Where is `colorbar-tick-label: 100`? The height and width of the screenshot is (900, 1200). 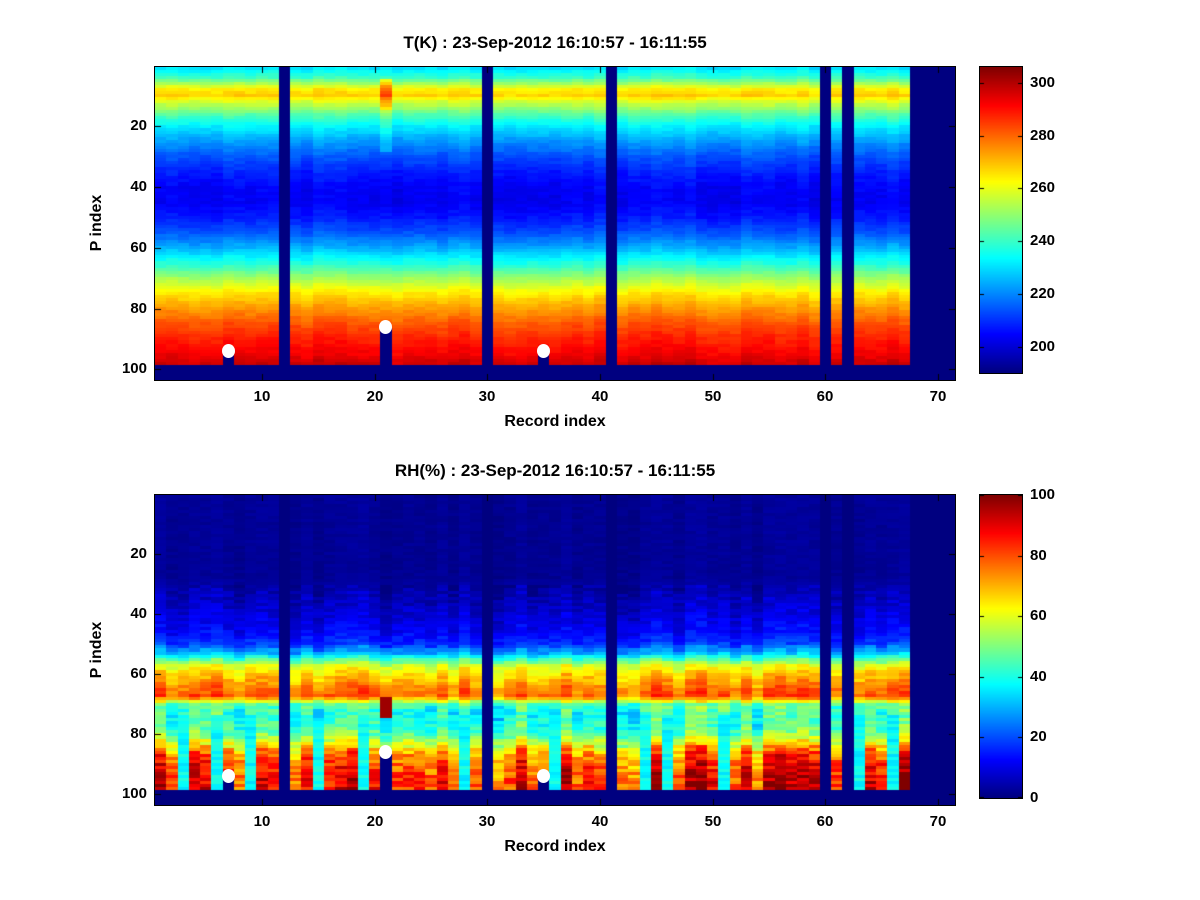
colorbar-tick-label: 100 is located at coordinates (1043, 494).